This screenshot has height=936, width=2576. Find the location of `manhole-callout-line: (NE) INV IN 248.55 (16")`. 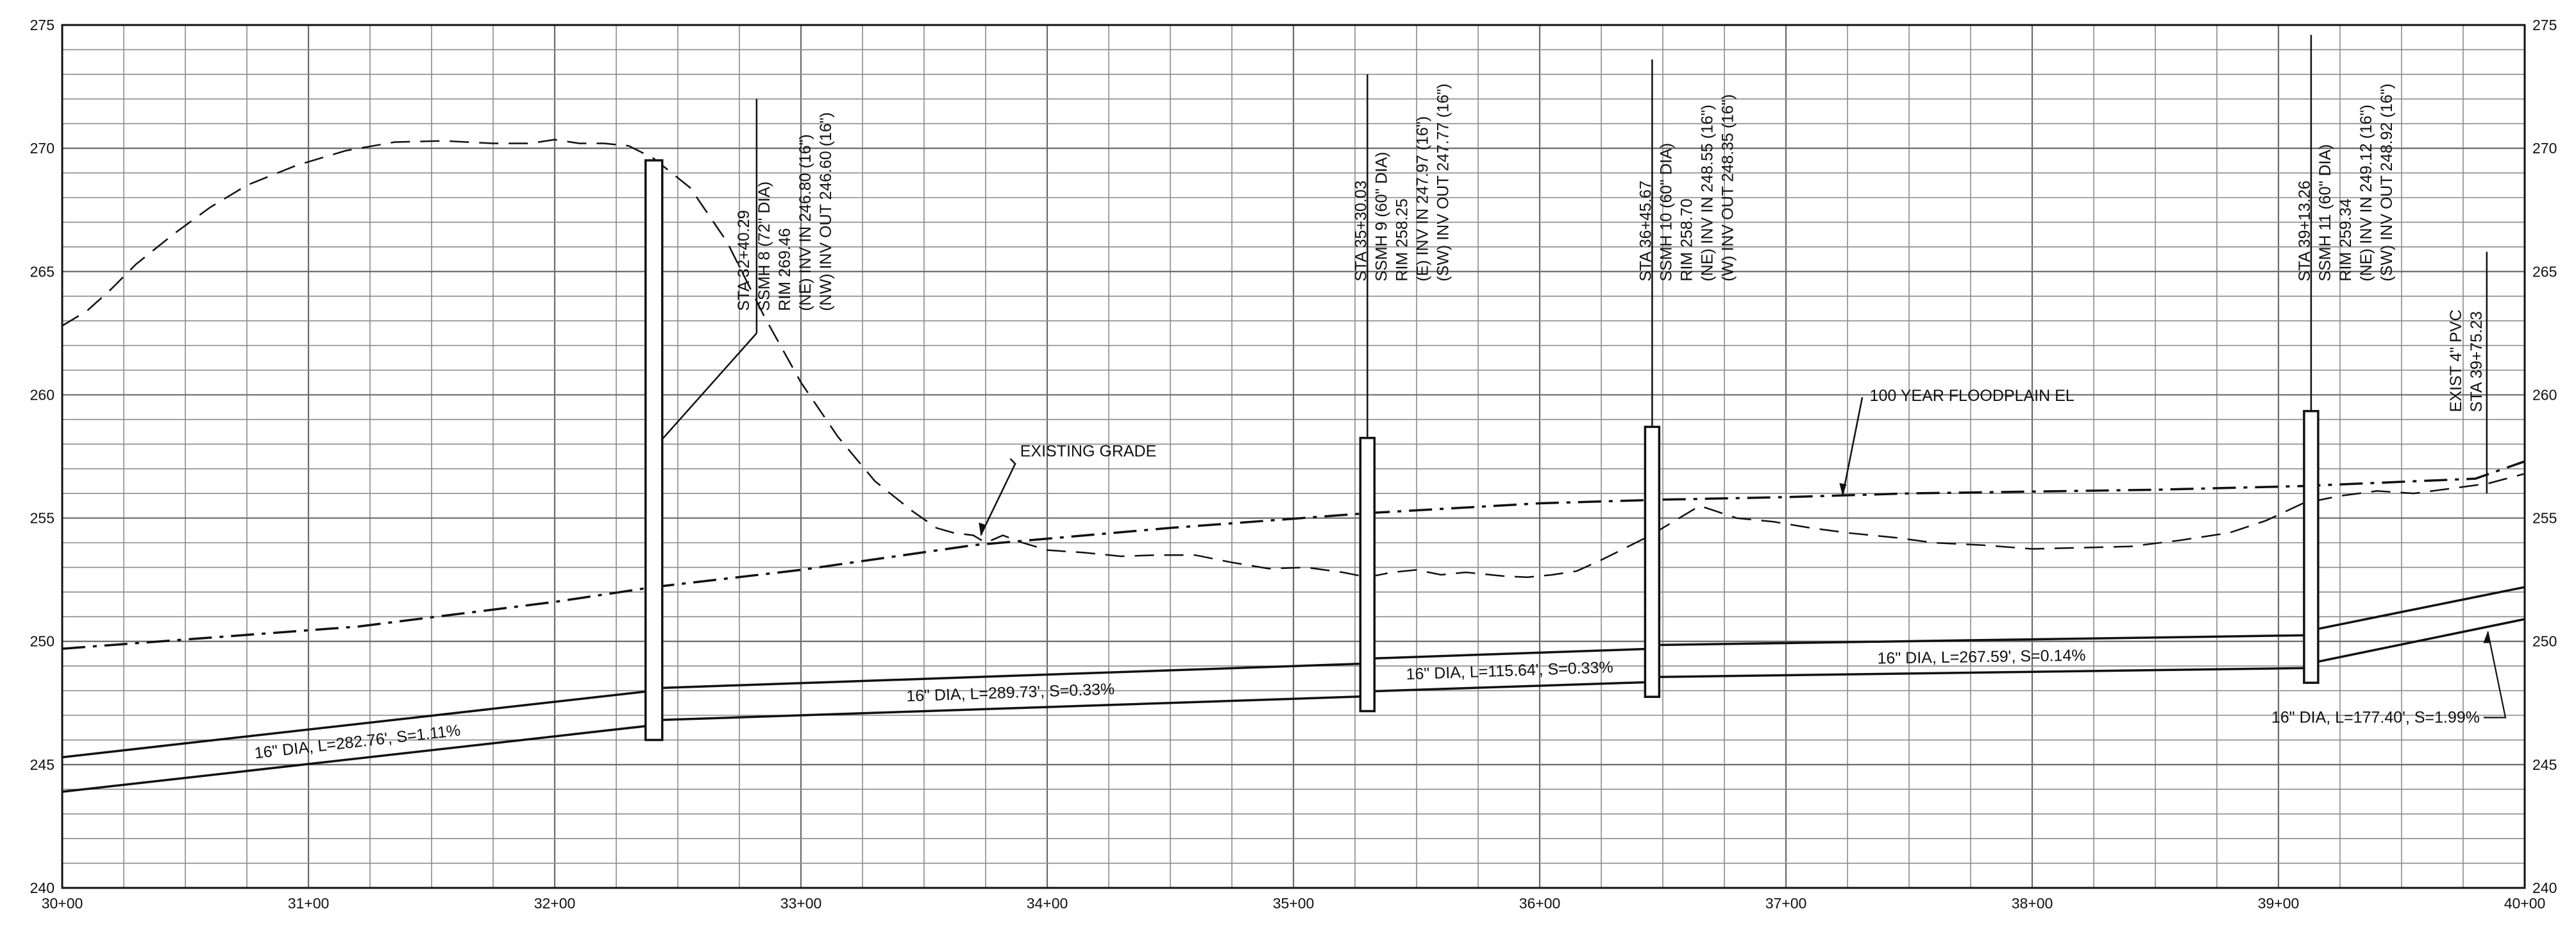

manhole-callout-line: (NE) INV IN 248.55 (16") is located at coordinates (1707, 194).